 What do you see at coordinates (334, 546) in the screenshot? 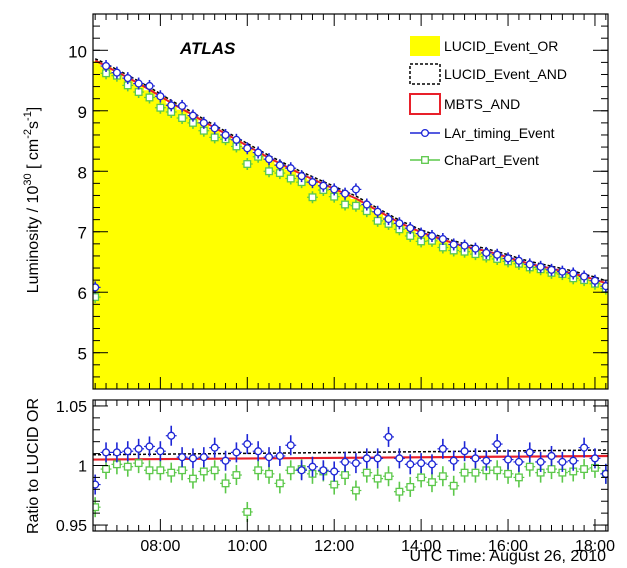
I see `bottom-x-tick-label: 12:00` at bounding box center [334, 546].